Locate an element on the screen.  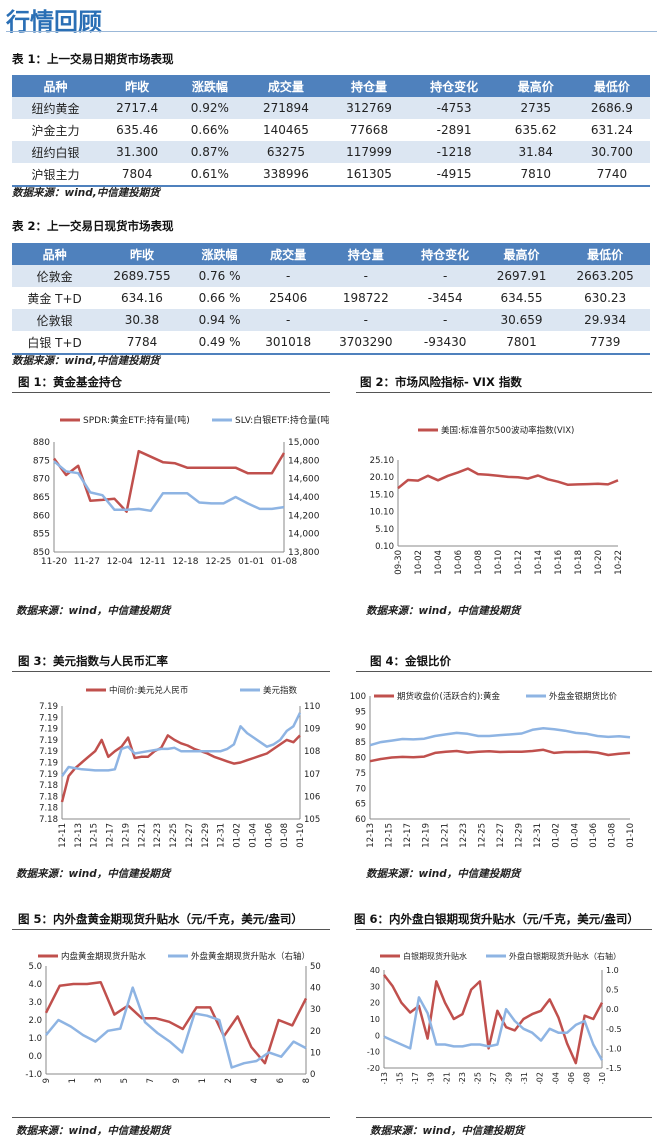
table-cell: 0.87% is located at coordinates (210, 152).